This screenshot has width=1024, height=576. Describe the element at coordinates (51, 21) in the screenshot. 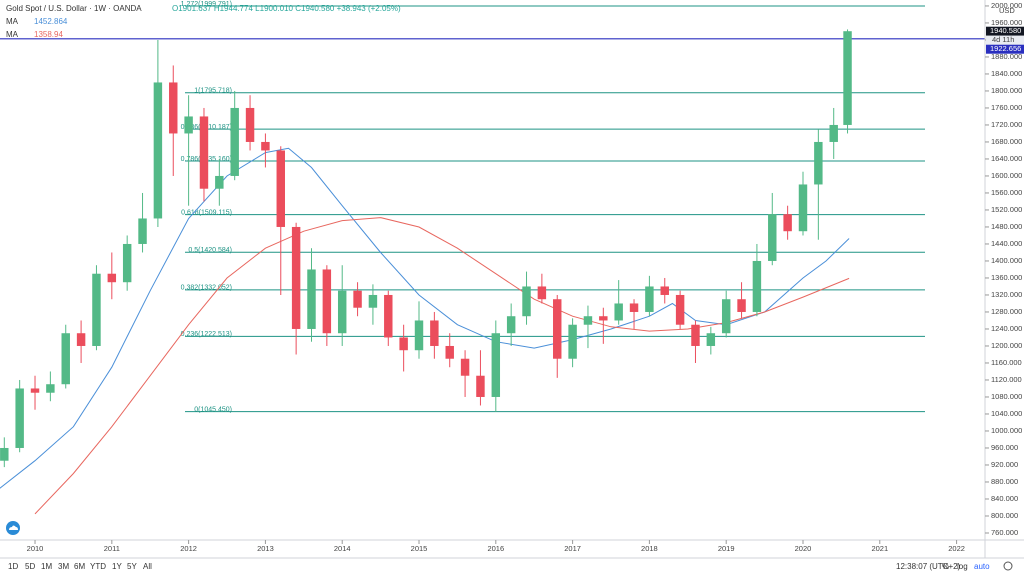

I see `legend-value: 1452.864` at that location.